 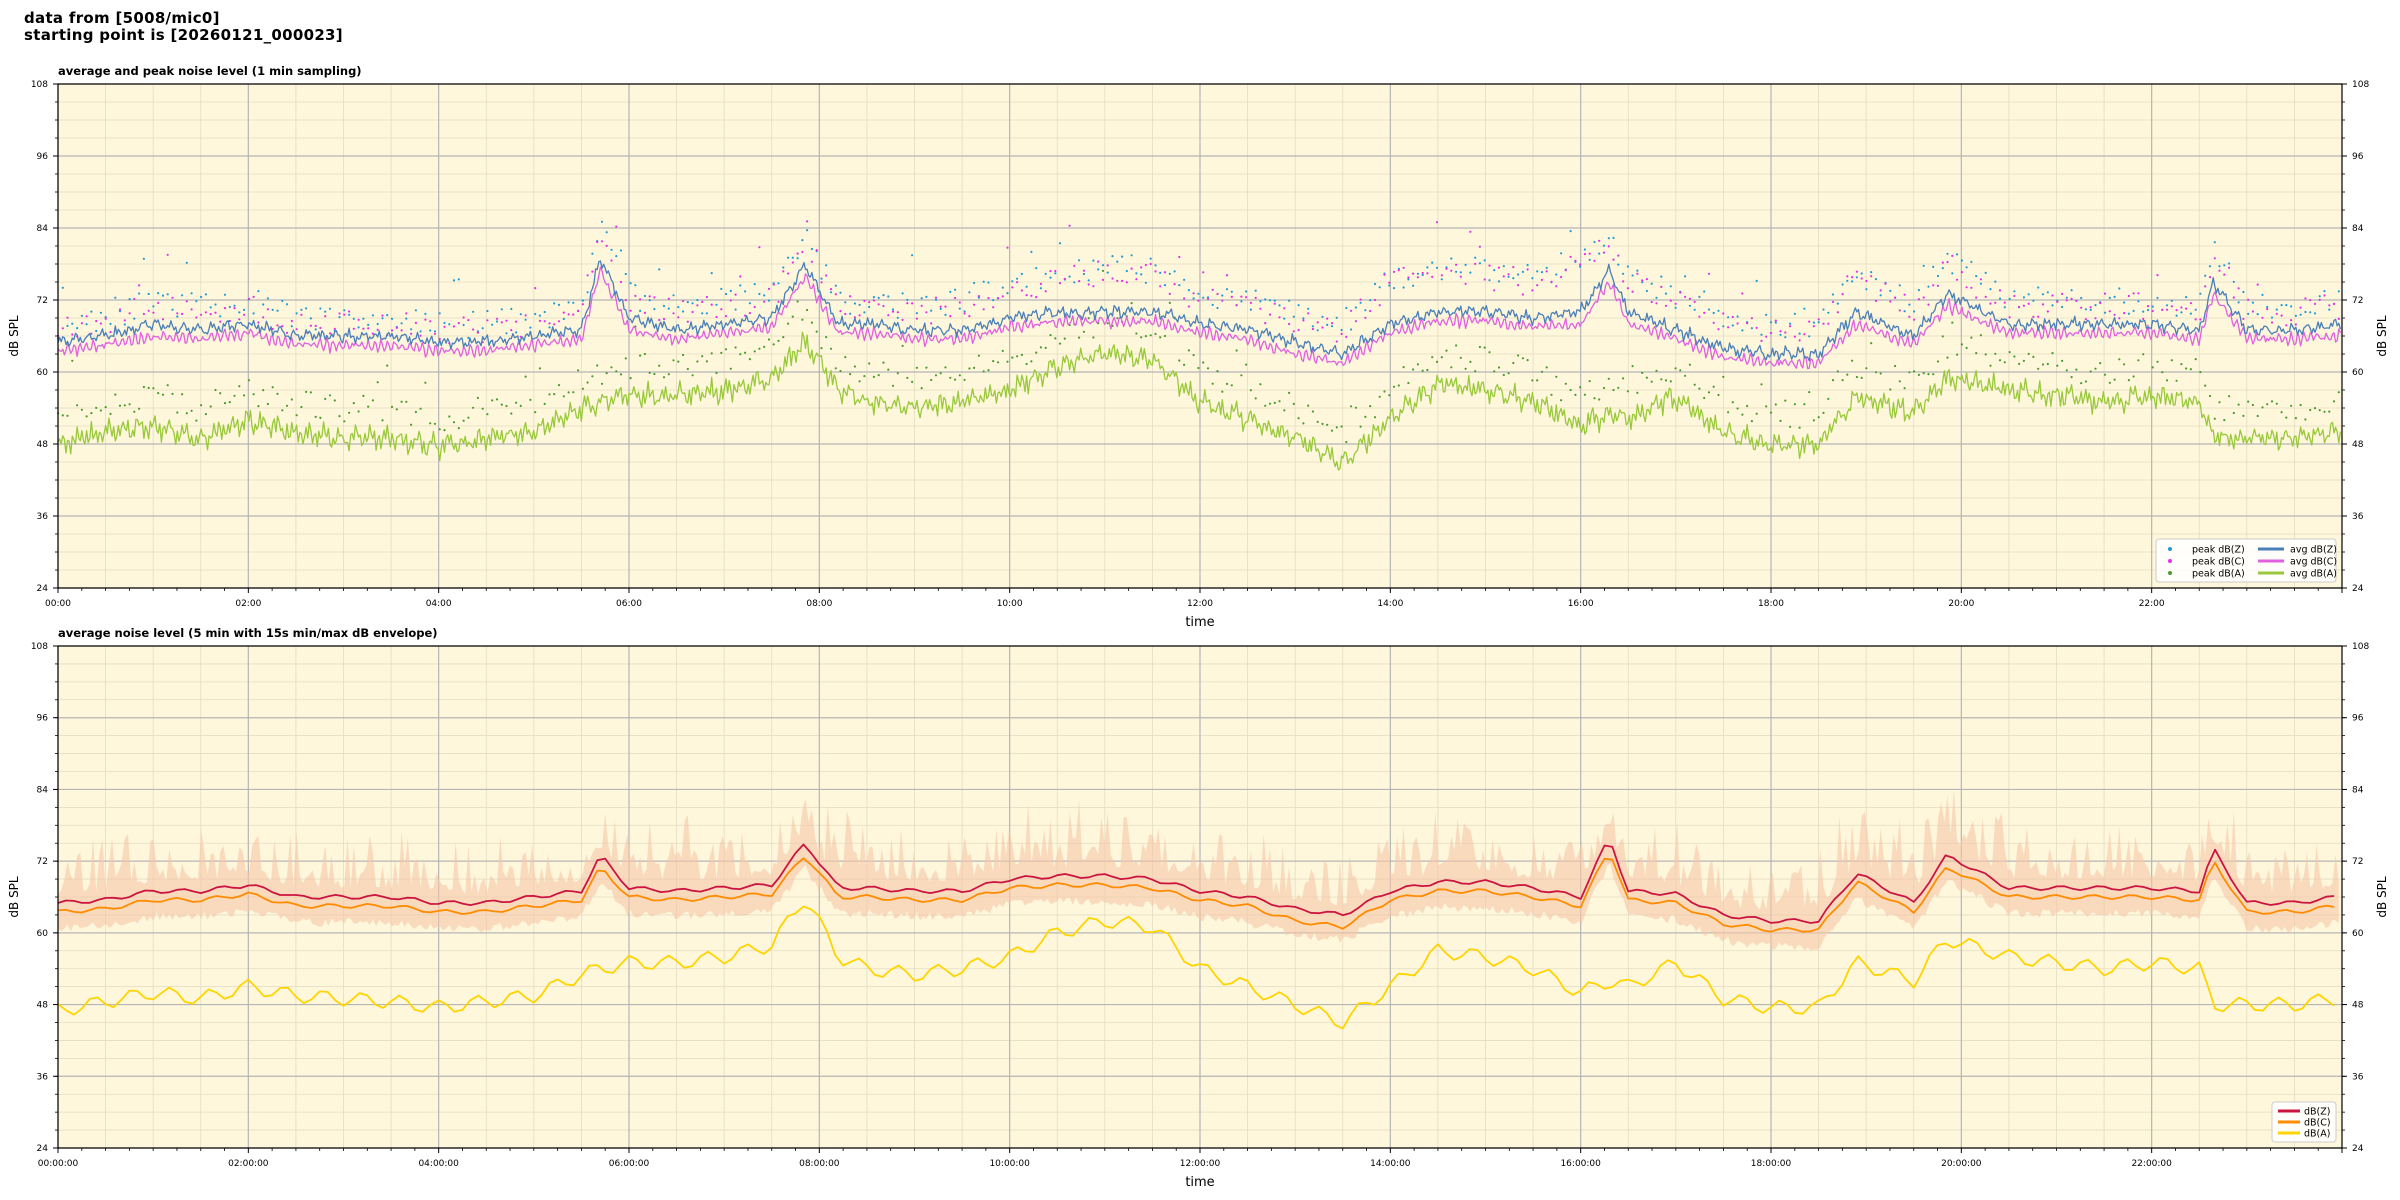 I want to click on avg-dbc-line, so click(x=1199, y=318).